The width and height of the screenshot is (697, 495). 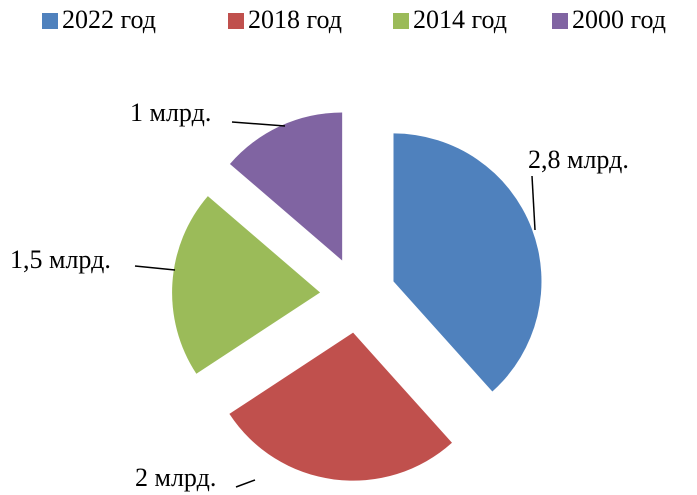 What do you see at coordinates (578, 159) in the screenshot?
I see `data-label: 2,8 млрд.` at bounding box center [578, 159].